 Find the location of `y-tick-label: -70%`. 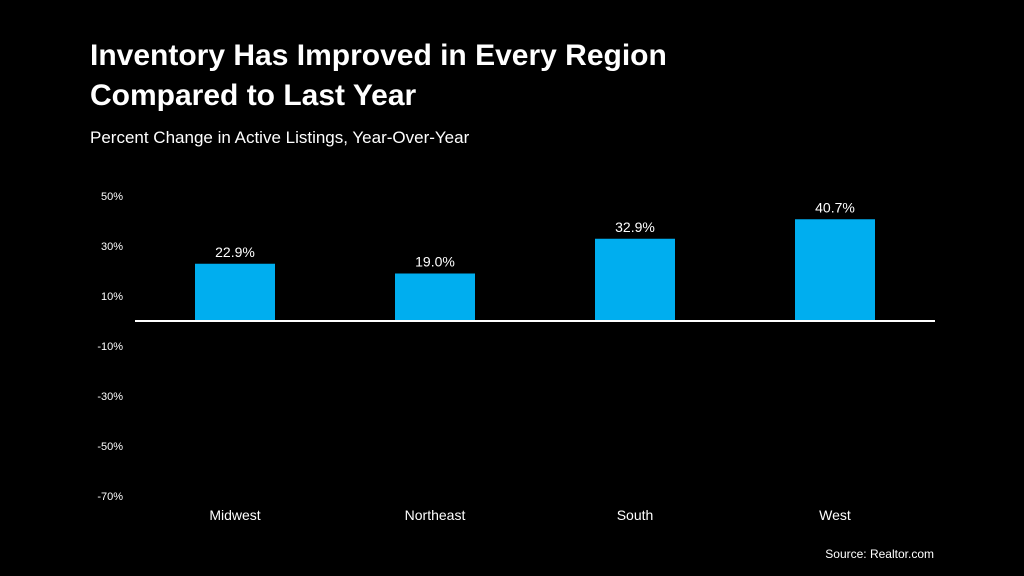

y-tick-label: -70% is located at coordinates (110, 497).